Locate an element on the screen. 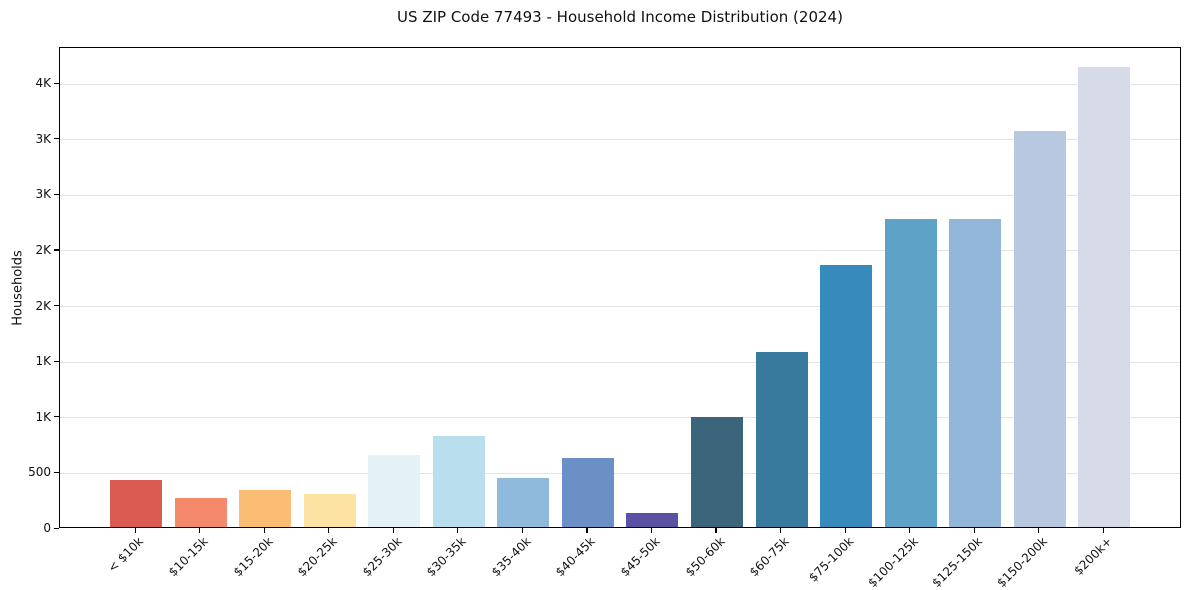  bar-60-75k is located at coordinates (781, 439).